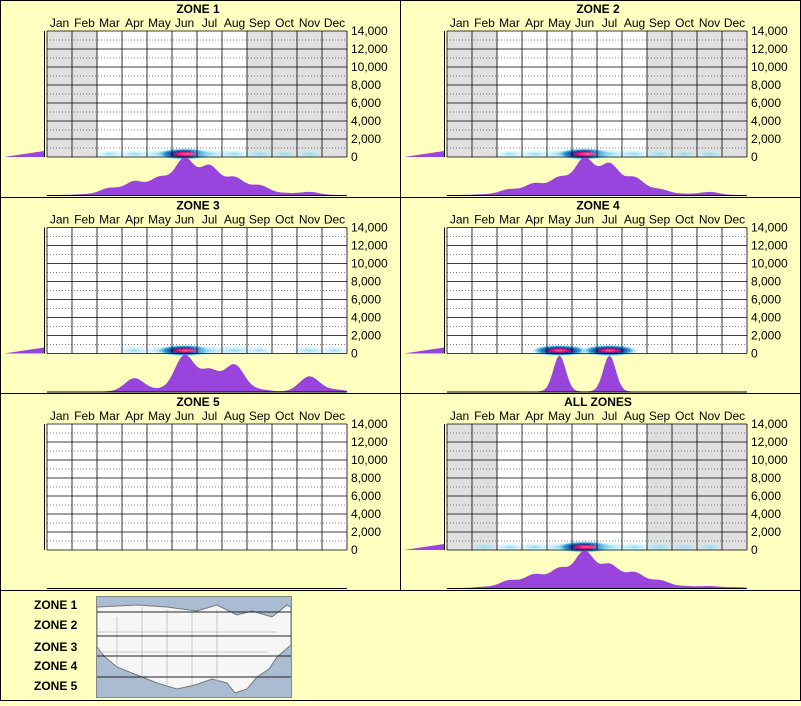 This screenshot has width=801, height=706. I want to click on month-tick-label: Dec, so click(734, 416).